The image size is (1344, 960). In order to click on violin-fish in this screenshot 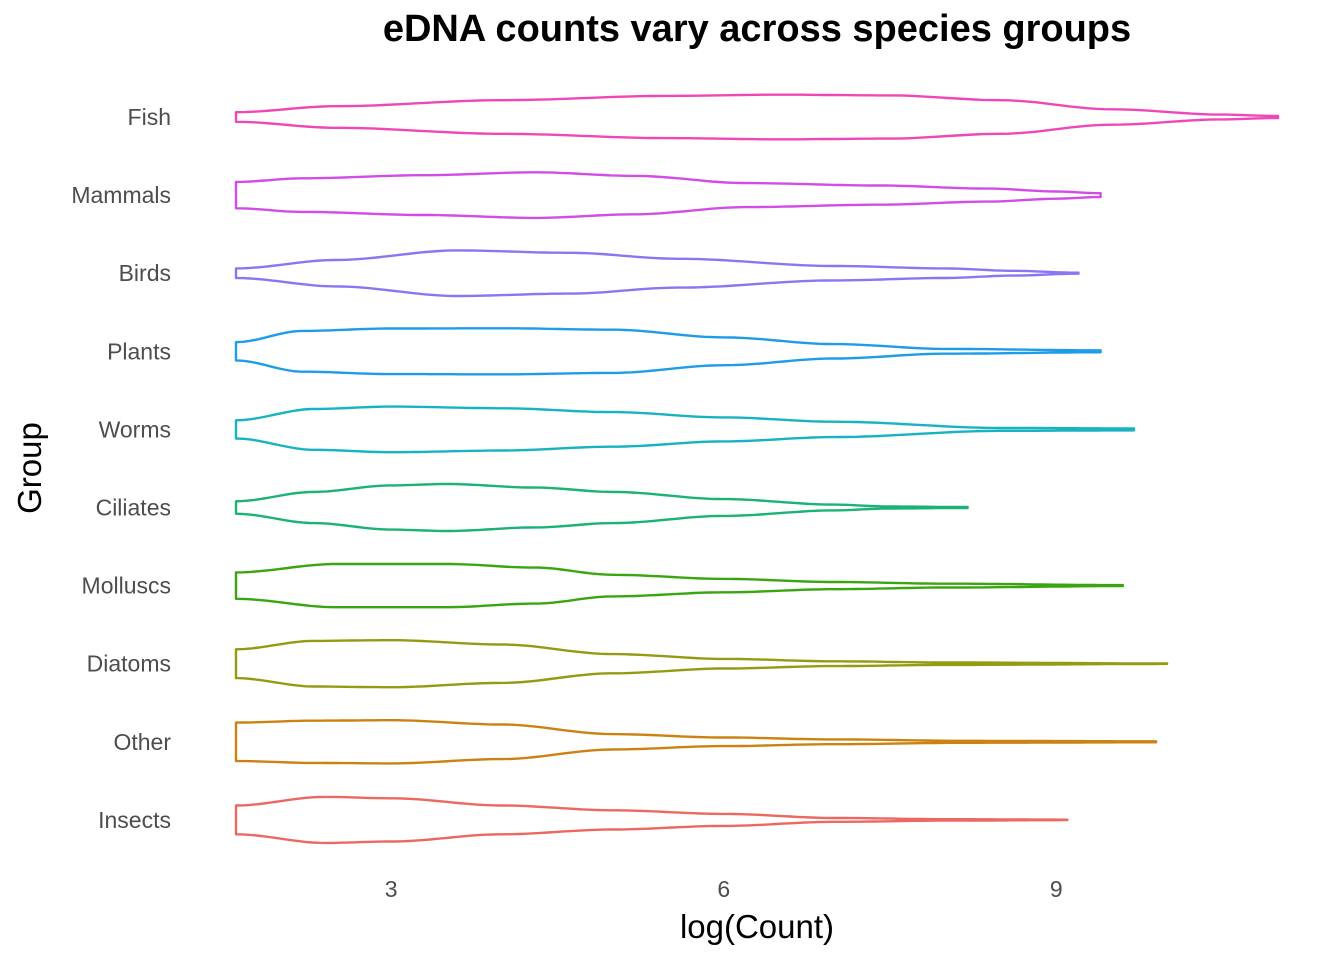, I will do `click(757, 117)`.